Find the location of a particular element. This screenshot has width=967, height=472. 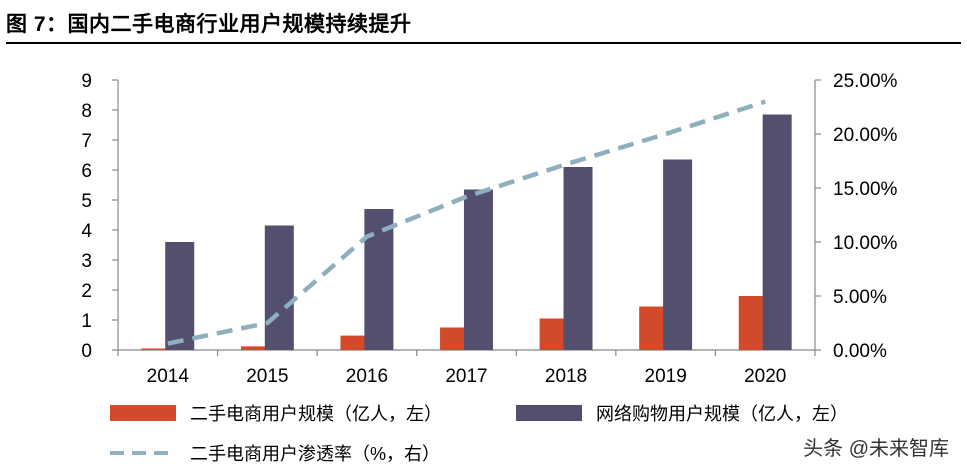

y-right-tick-label: 15.00% is located at coordinates (865, 189).